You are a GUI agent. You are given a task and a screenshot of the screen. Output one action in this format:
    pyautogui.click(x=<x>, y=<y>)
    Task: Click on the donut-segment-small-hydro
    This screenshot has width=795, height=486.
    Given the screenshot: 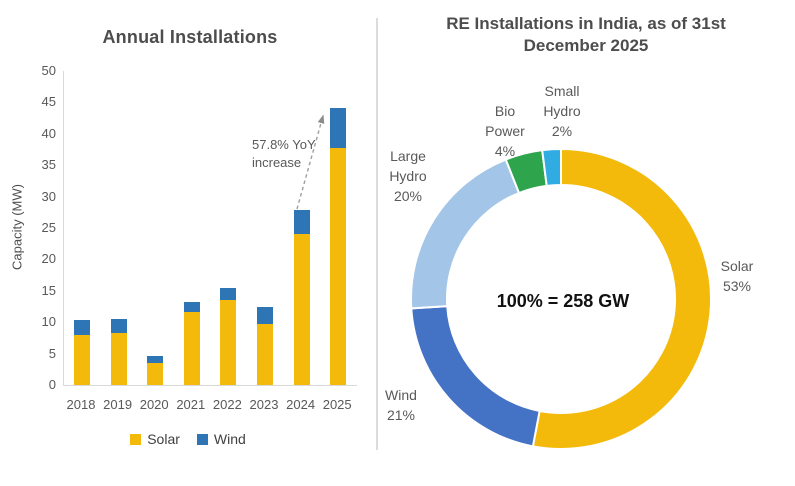 What is the action you would take?
    pyautogui.click(x=551, y=167)
    